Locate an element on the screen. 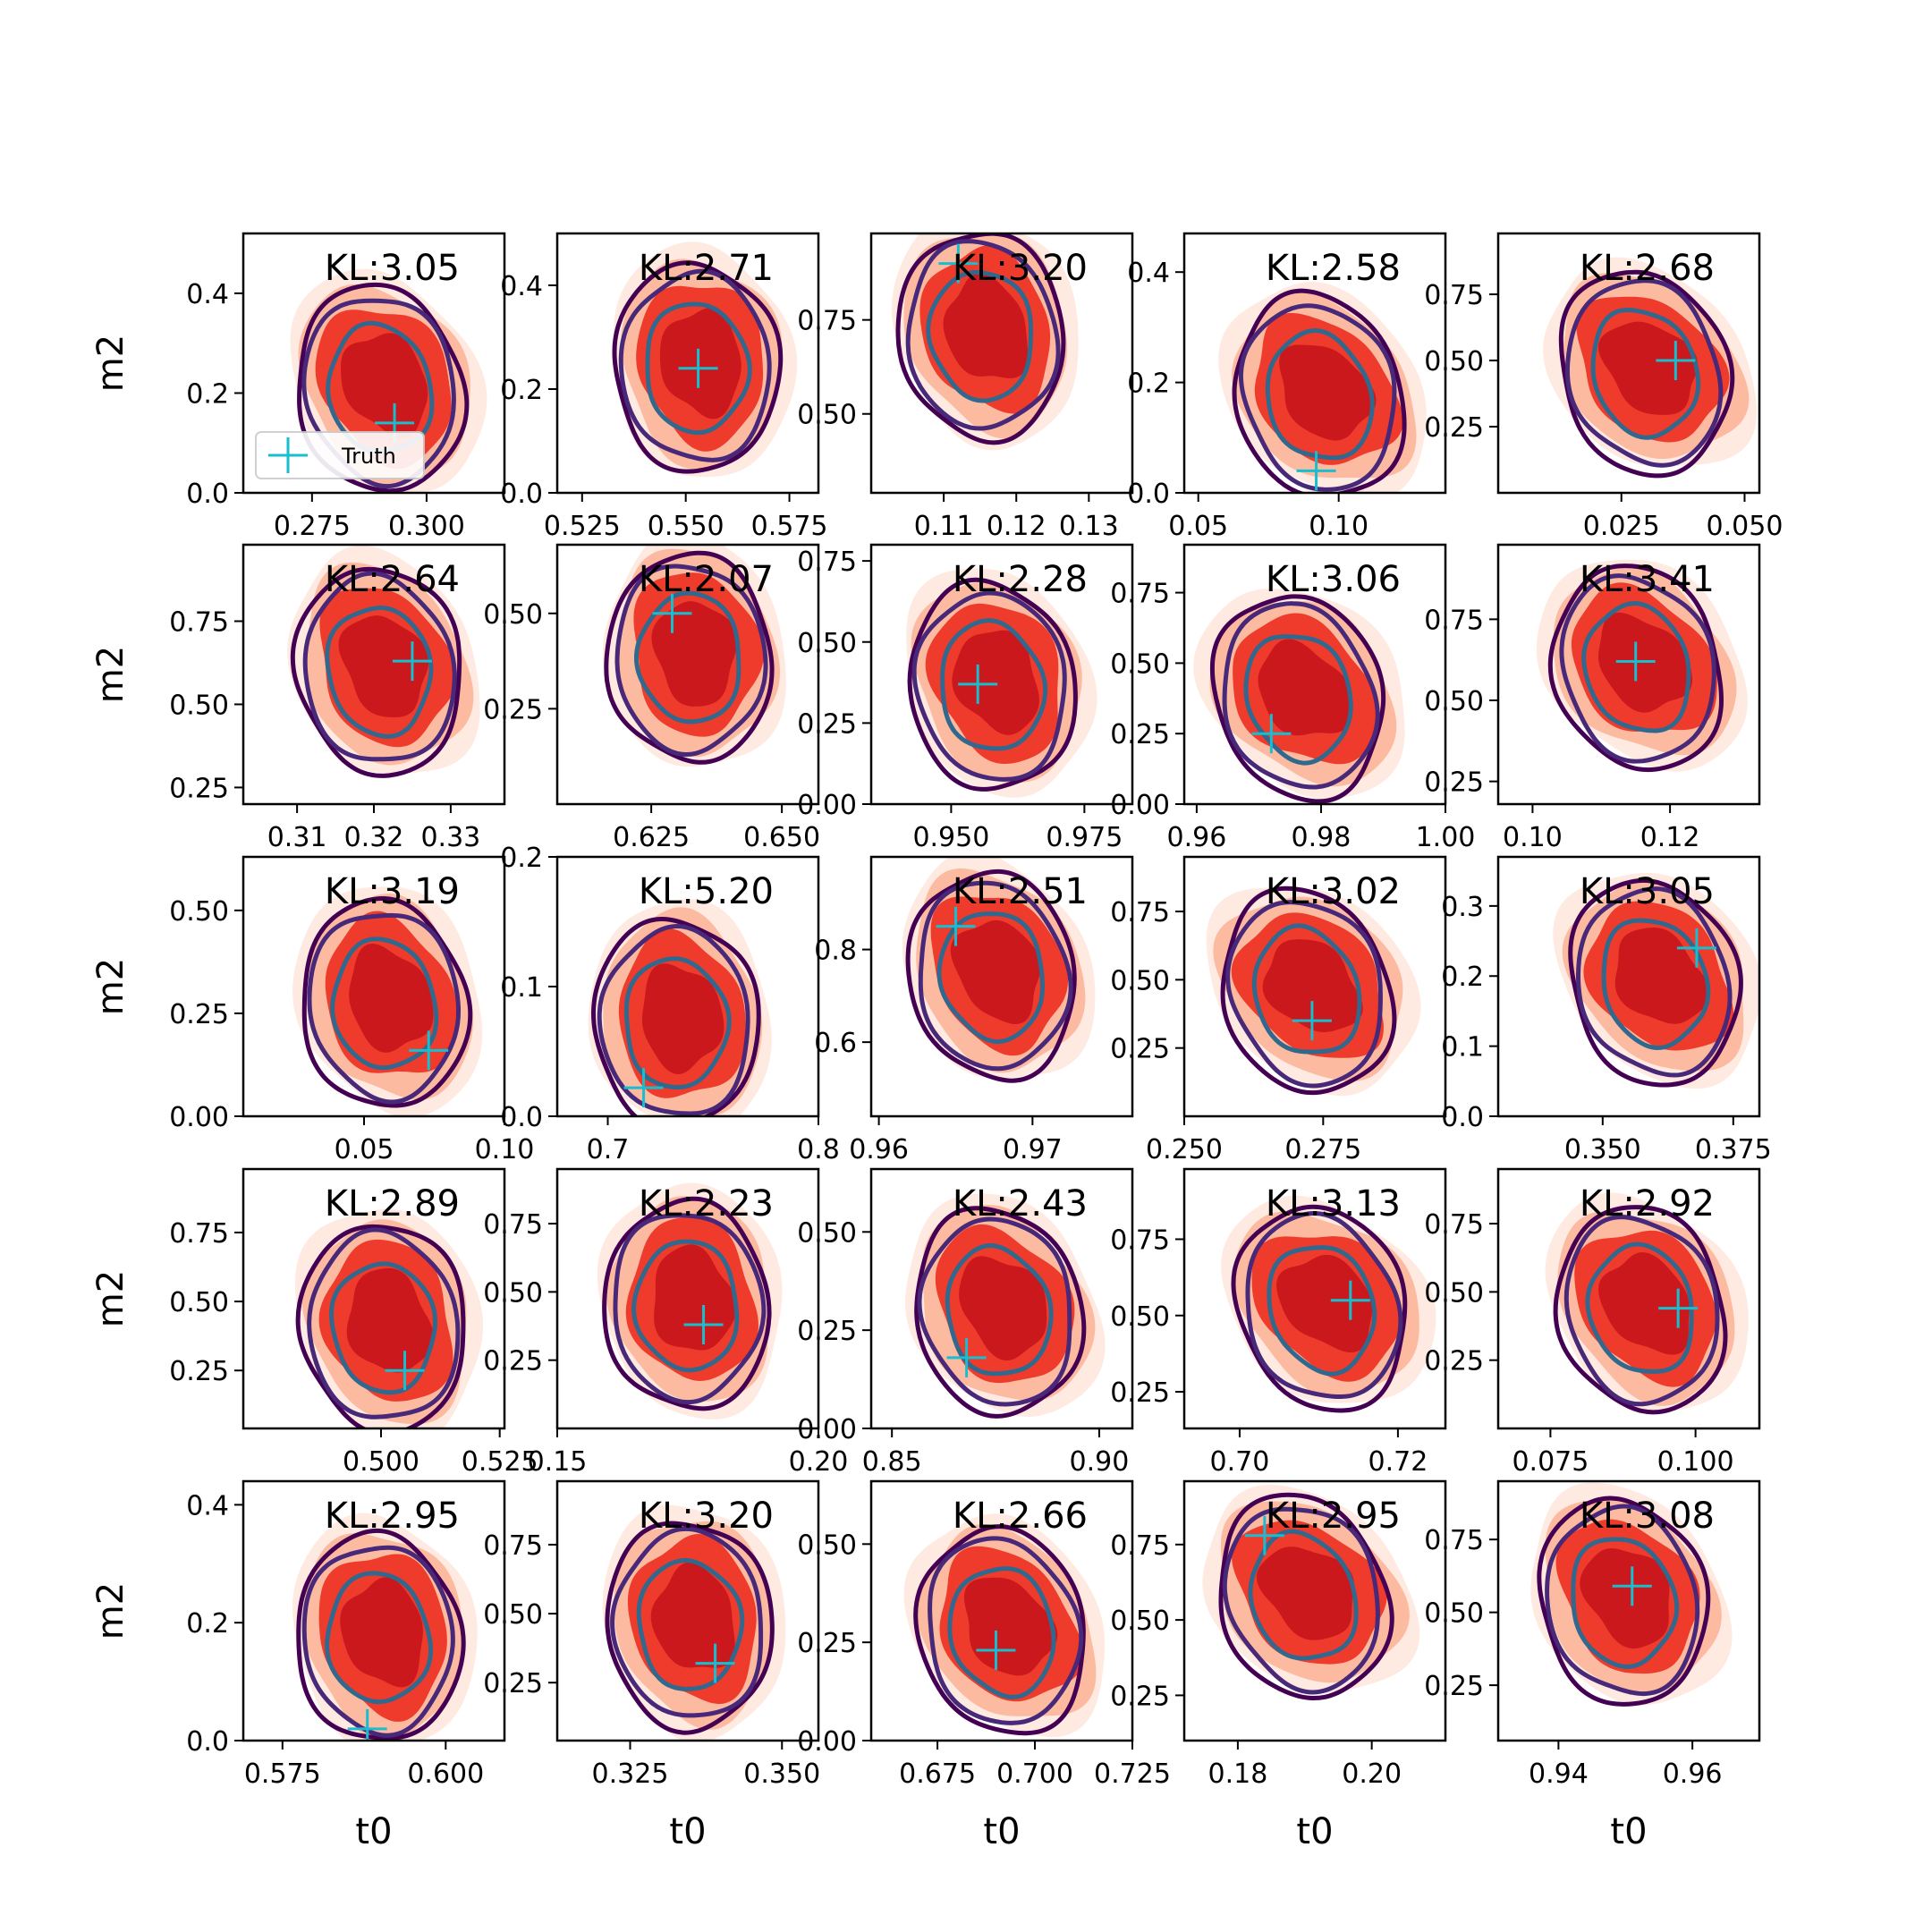 The height and width of the screenshot is (1932, 1932). x-tick-label: 0.275 is located at coordinates (312, 526).